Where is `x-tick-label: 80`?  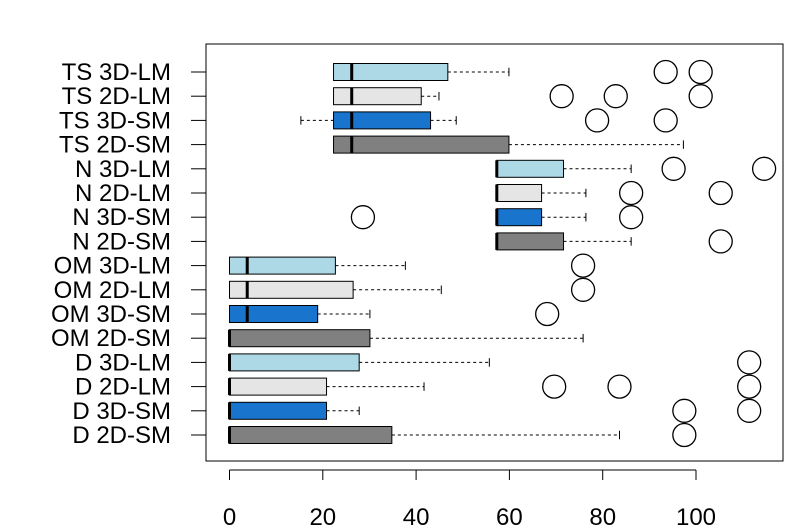
x-tick-label: 80 is located at coordinates (602, 517).